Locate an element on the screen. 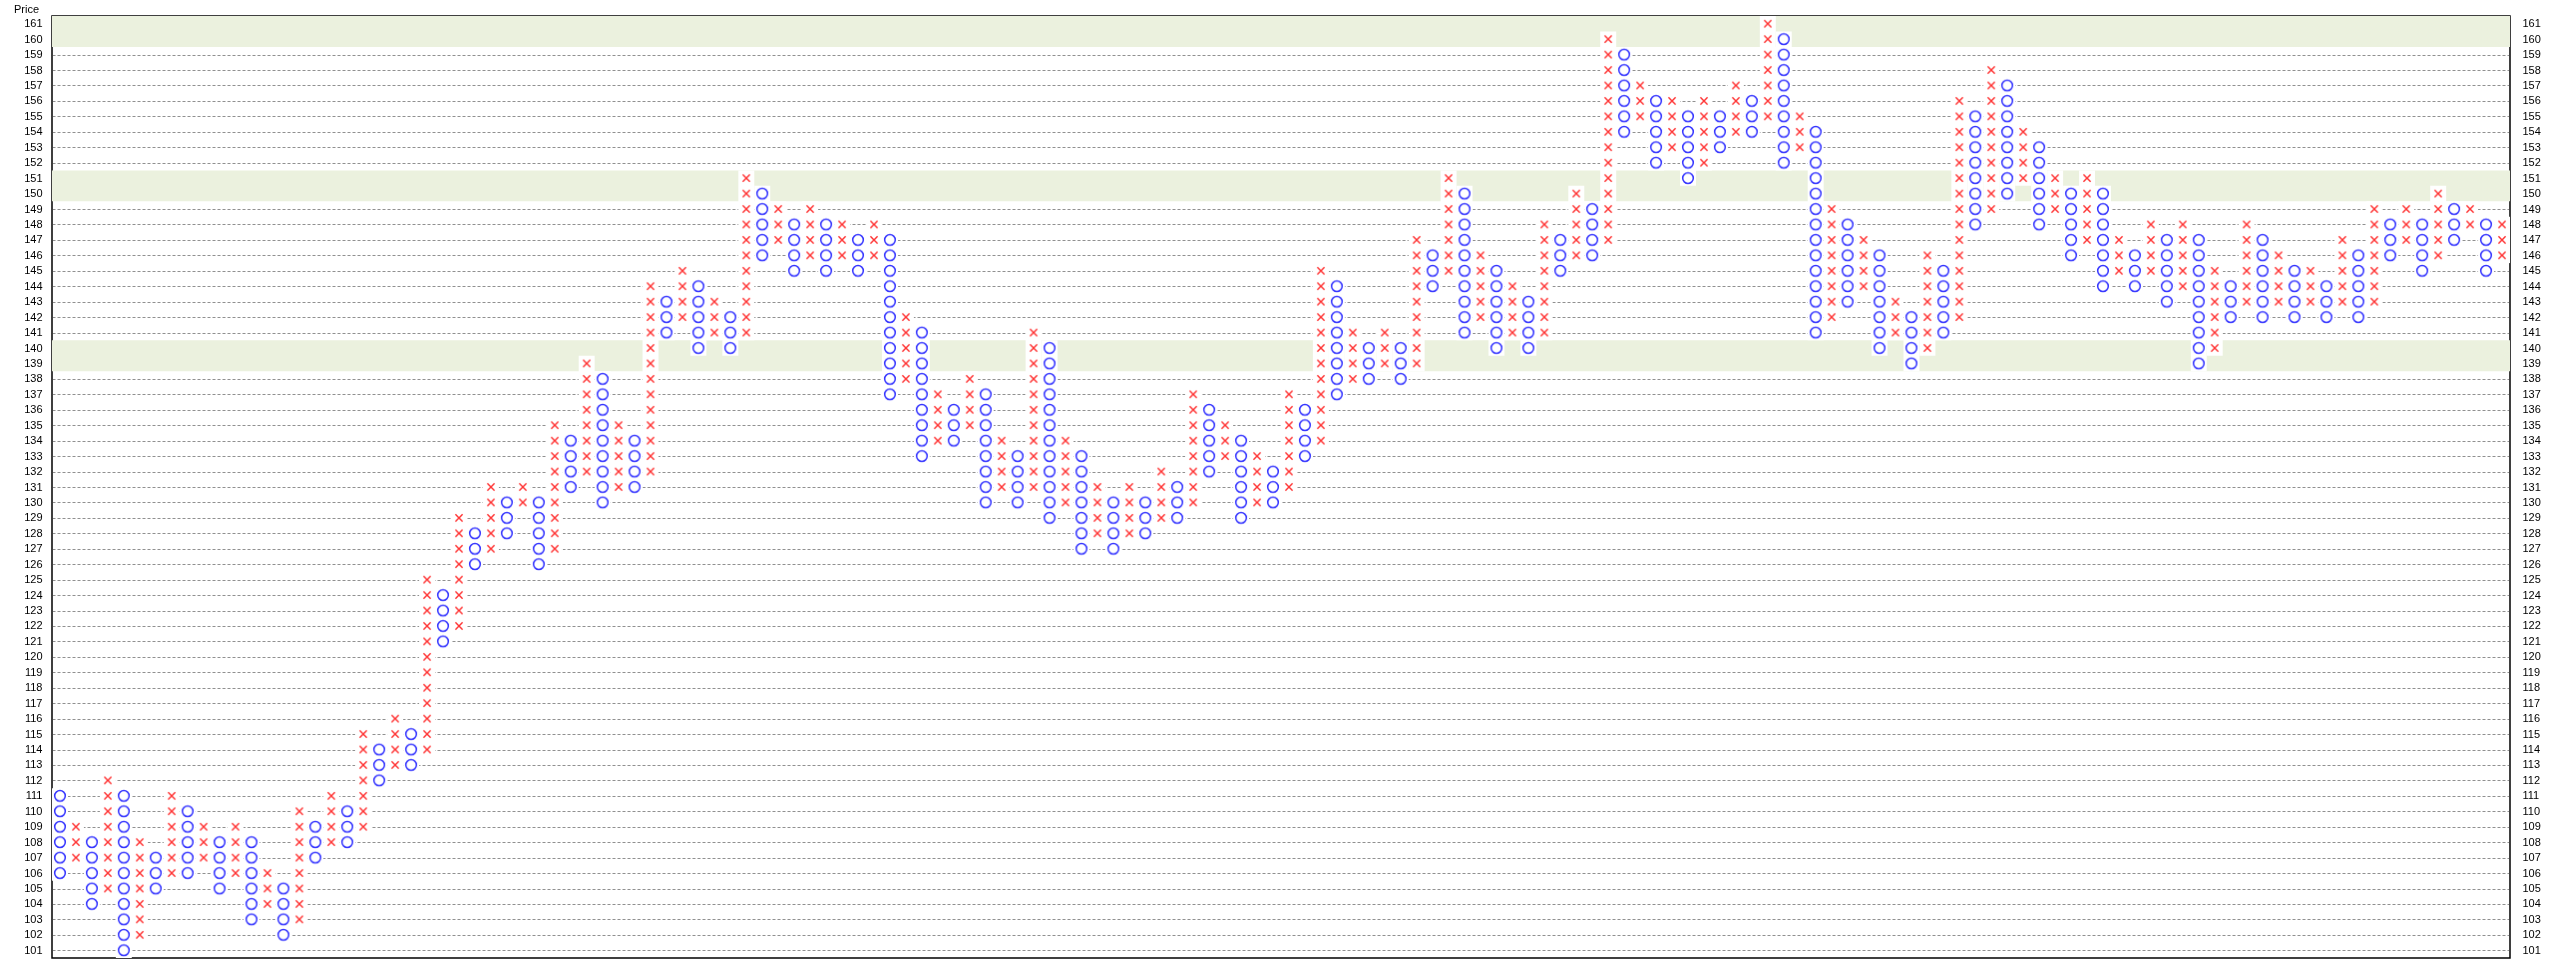 This screenshot has width=2560, height=960. y-tick-label: 136 is located at coordinates (33, 409).